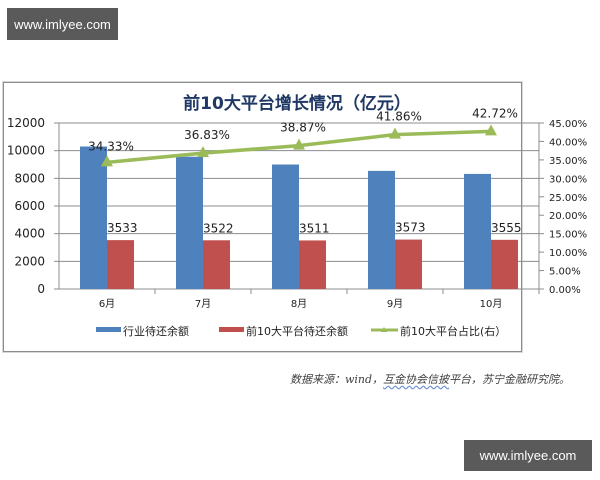 This screenshot has width=600, height=480. Describe the element at coordinates (26, 123) in the screenshot. I see `left-axis-label: 12000` at that location.